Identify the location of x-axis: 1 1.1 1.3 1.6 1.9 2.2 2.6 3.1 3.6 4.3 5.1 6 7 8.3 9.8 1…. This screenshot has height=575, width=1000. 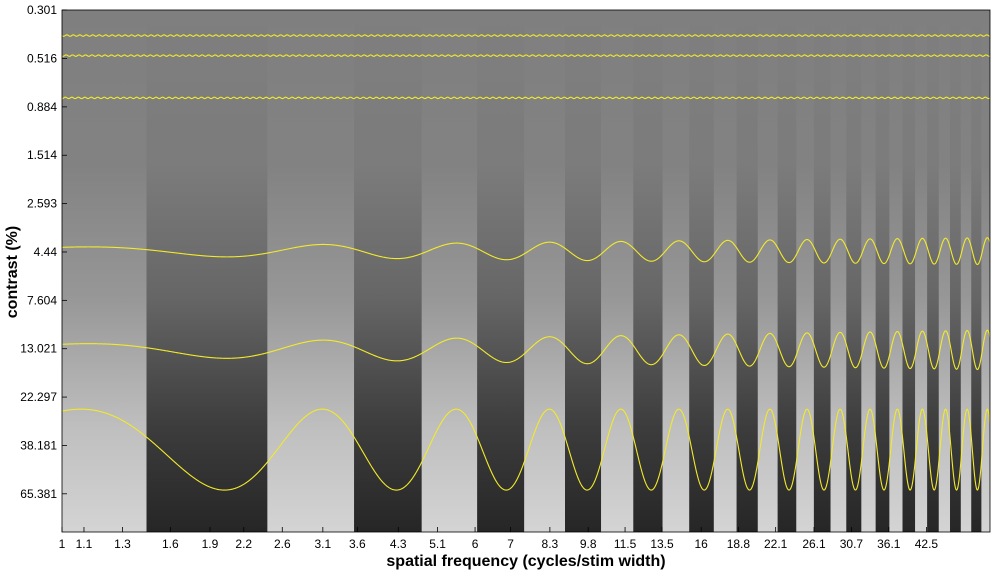
(499, 539).